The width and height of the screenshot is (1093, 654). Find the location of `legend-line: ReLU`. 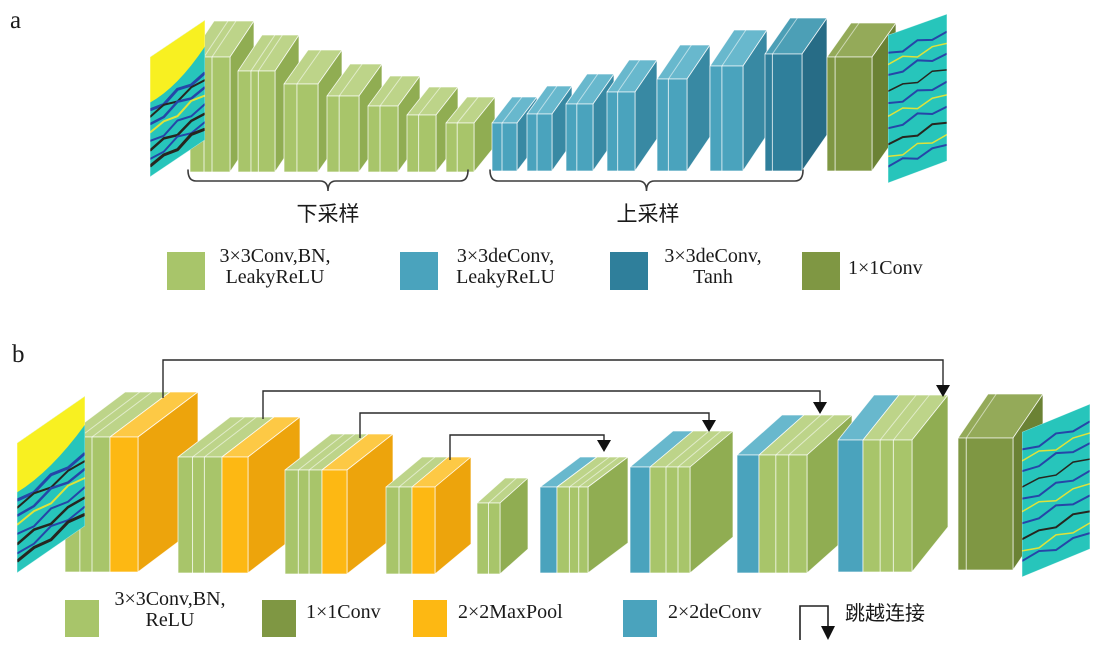

legend-line: ReLU is located at coordinates (170, 620).